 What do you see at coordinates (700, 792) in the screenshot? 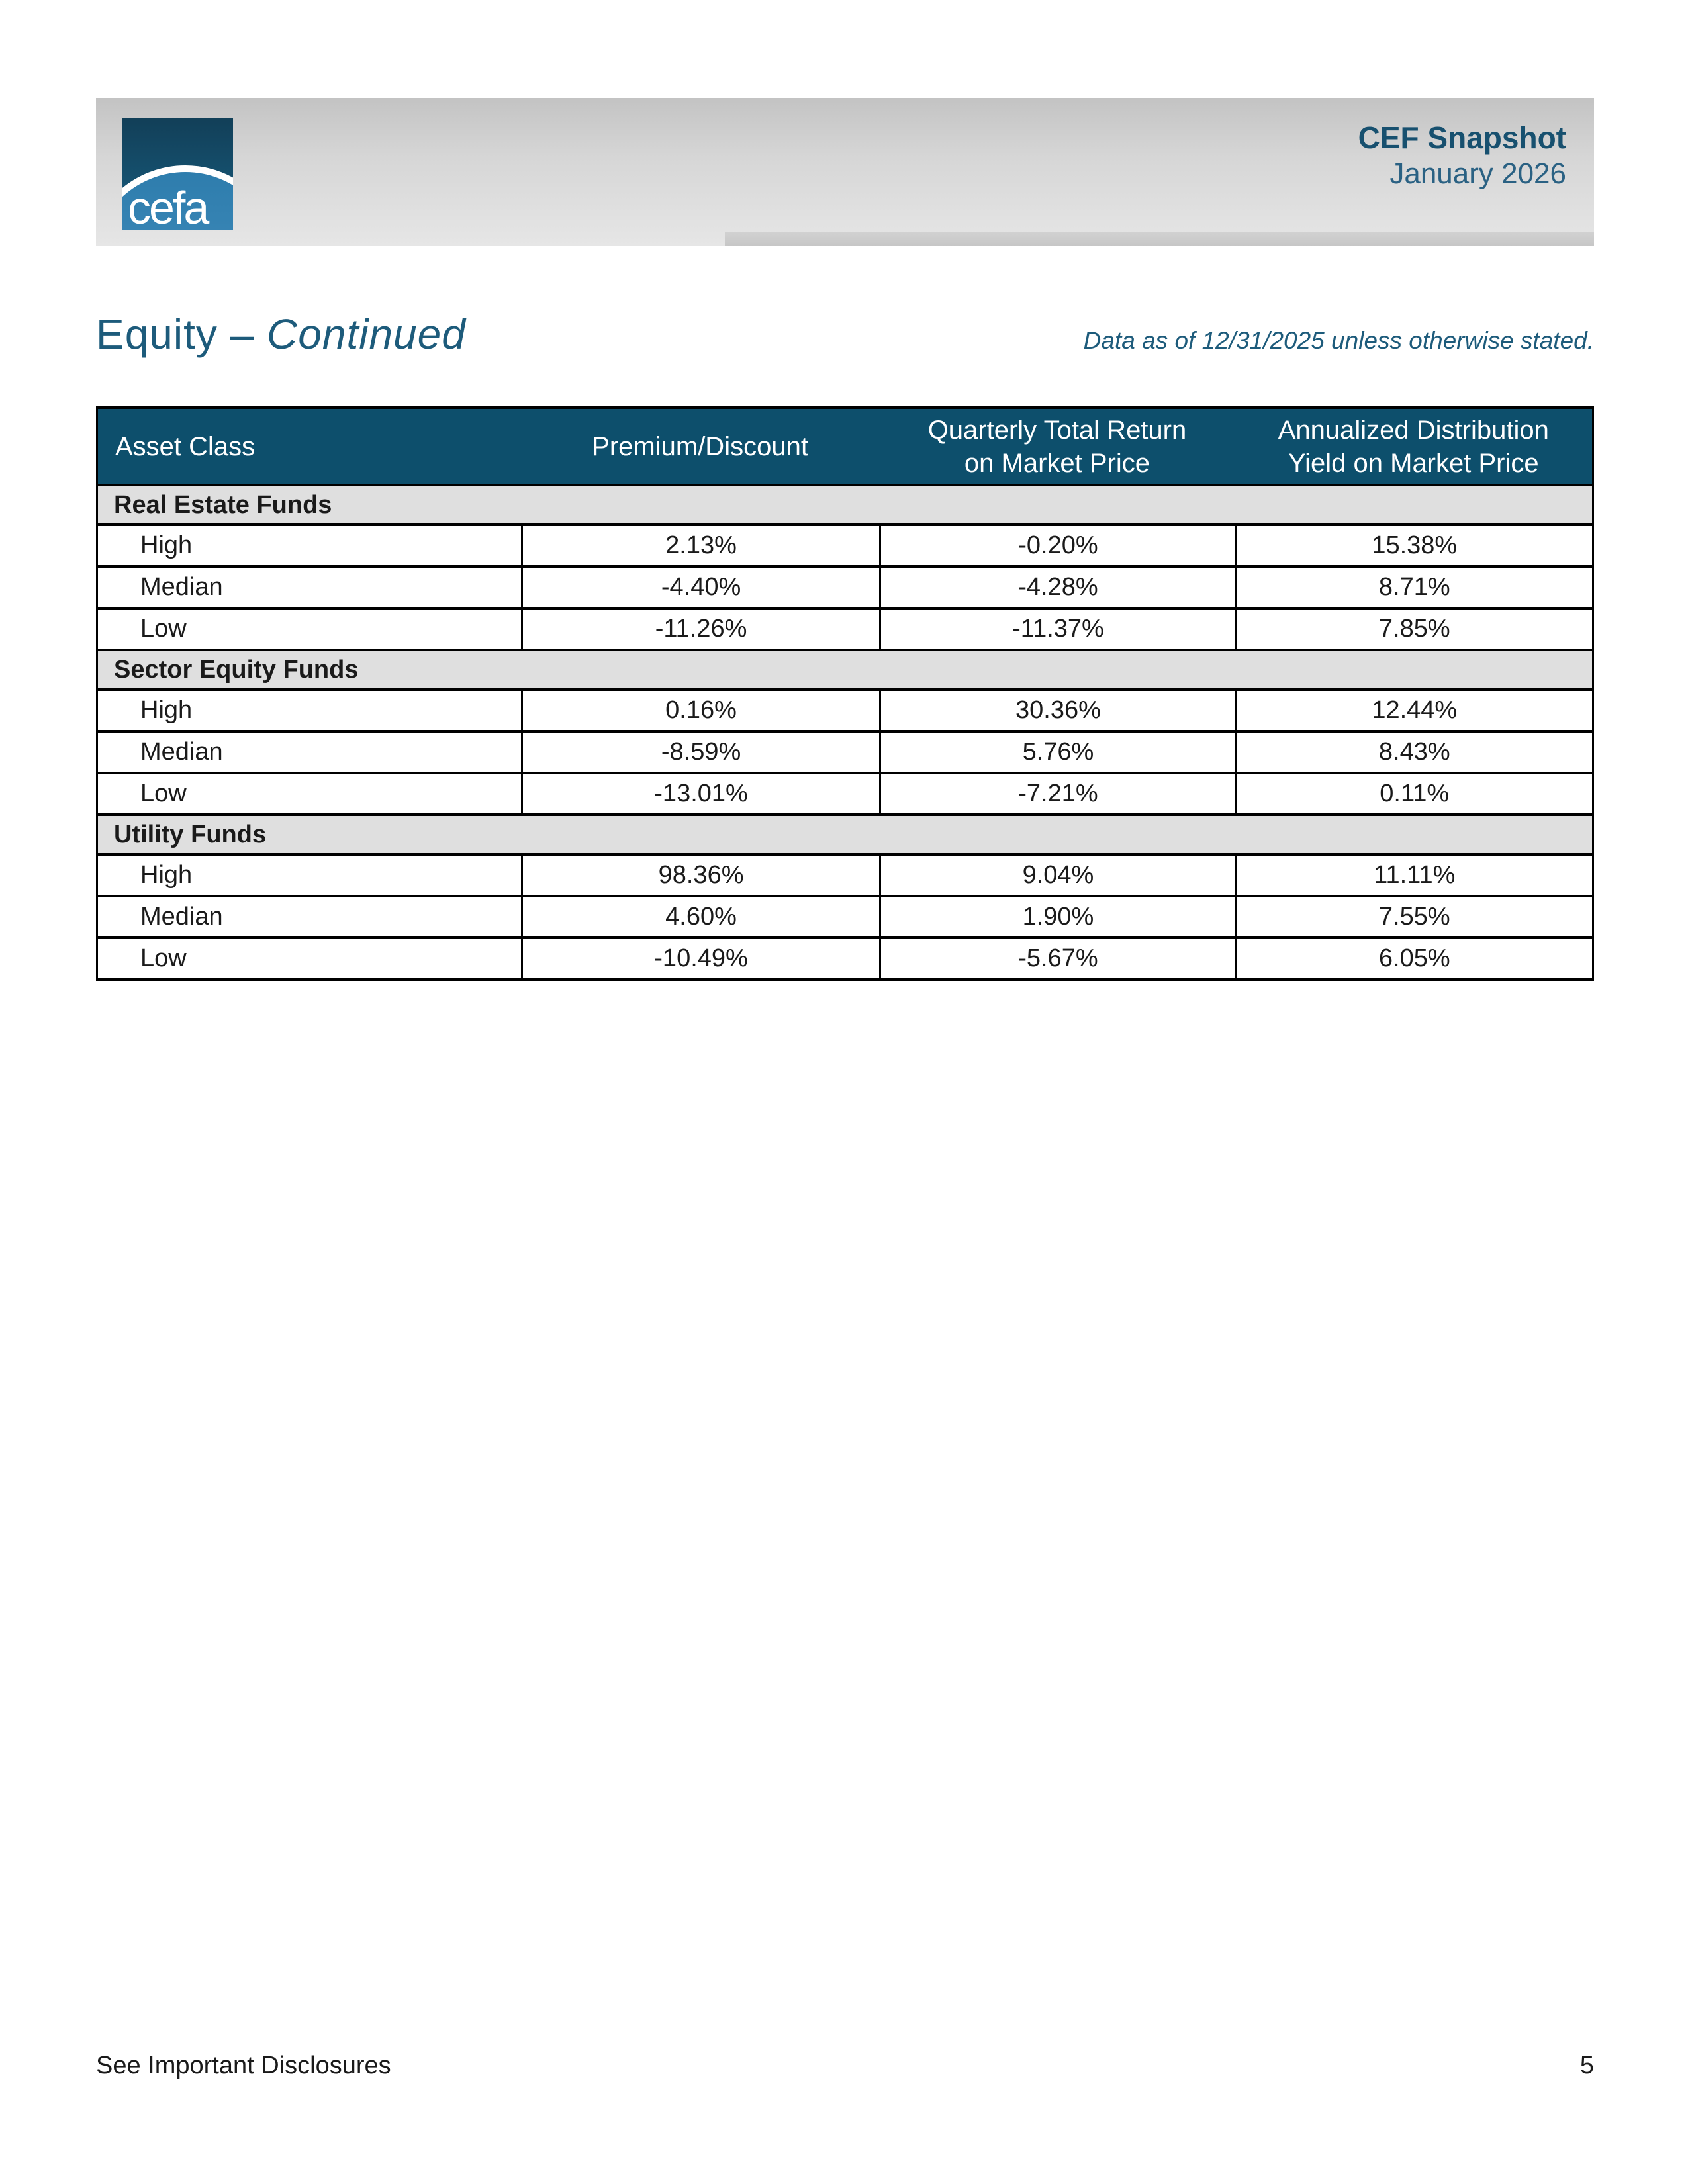
I see `premium-discount-value: -13.01%` at bounding box center [700, 792].